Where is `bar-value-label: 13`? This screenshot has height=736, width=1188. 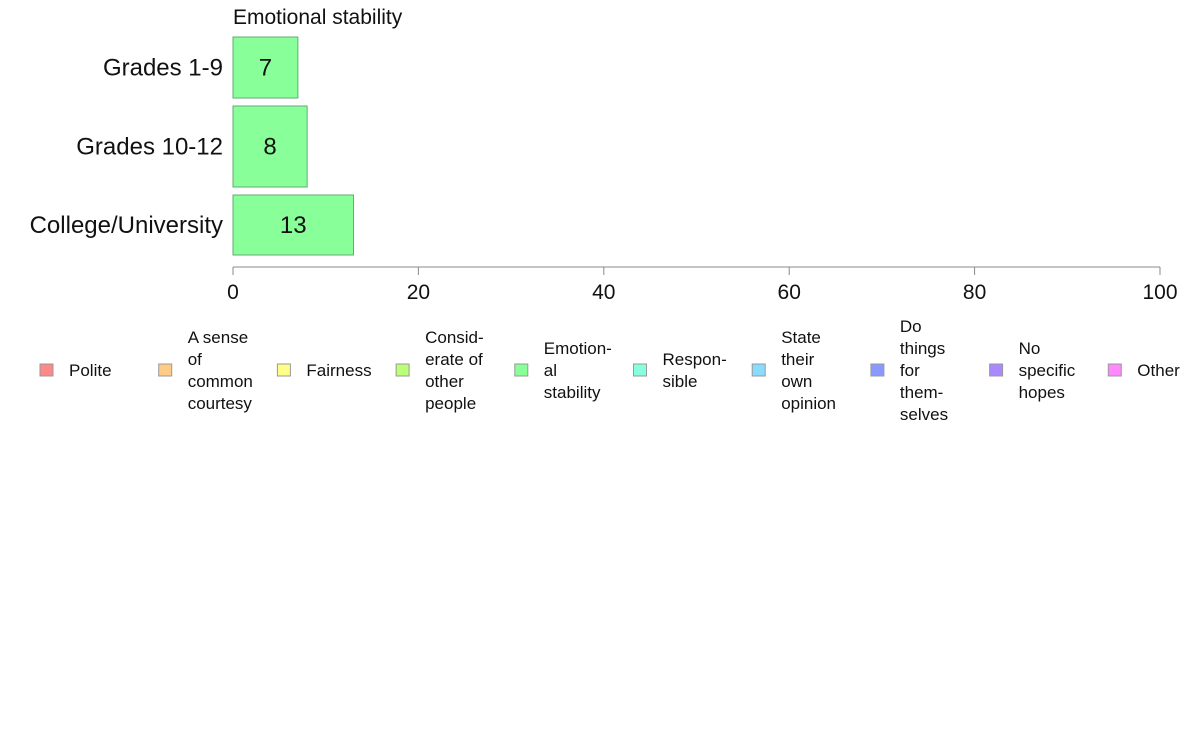
bar-value-label: 13 is located at coordinates (293, 225).